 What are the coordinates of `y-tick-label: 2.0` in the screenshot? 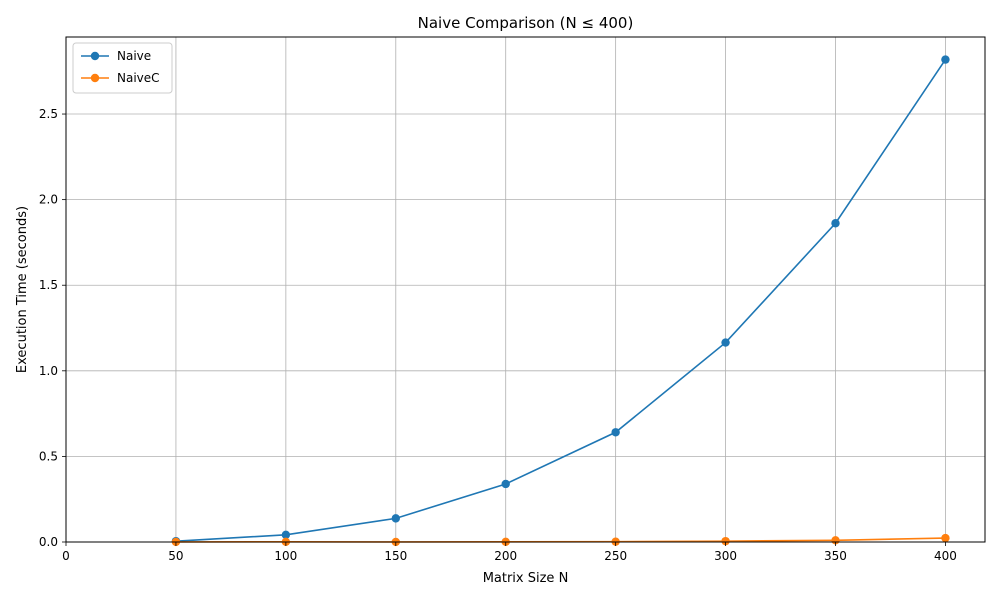 It's located at (48, 200).